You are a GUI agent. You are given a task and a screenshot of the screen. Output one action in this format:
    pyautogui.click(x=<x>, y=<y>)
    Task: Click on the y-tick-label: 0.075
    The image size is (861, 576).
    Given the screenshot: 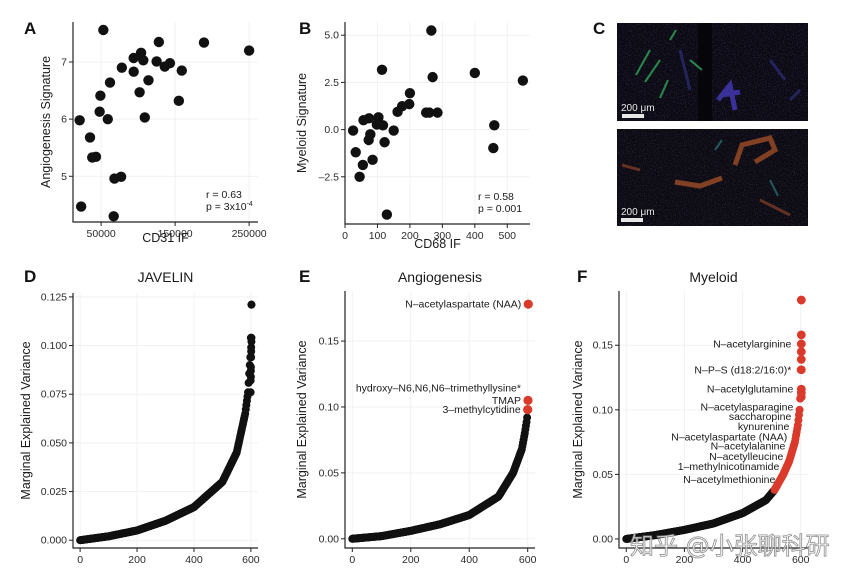 What is the action you would take?
    pyautogui.click(x=54, y=395)
    